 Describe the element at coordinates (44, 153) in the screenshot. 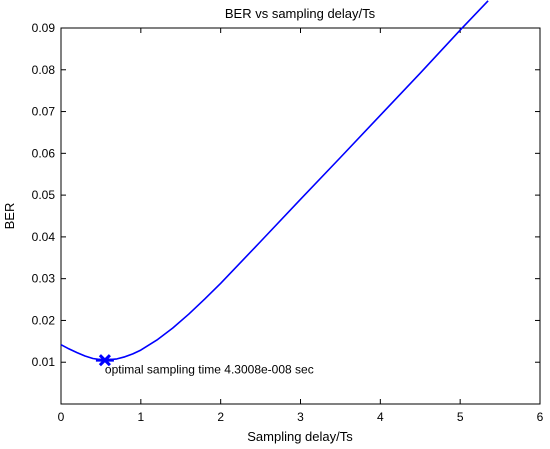

I see `y-tick-label: 0.06` at that location.